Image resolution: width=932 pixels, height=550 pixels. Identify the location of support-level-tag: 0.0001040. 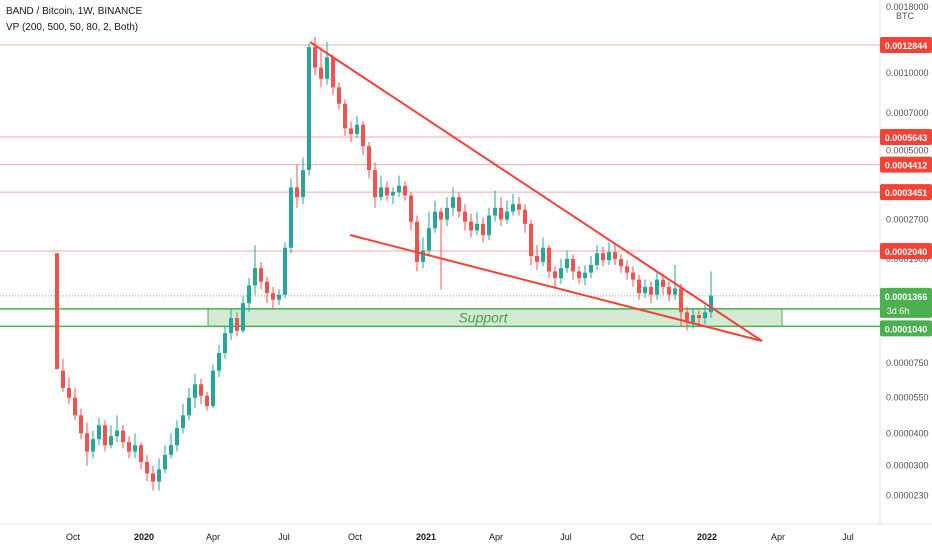
(906, 328).